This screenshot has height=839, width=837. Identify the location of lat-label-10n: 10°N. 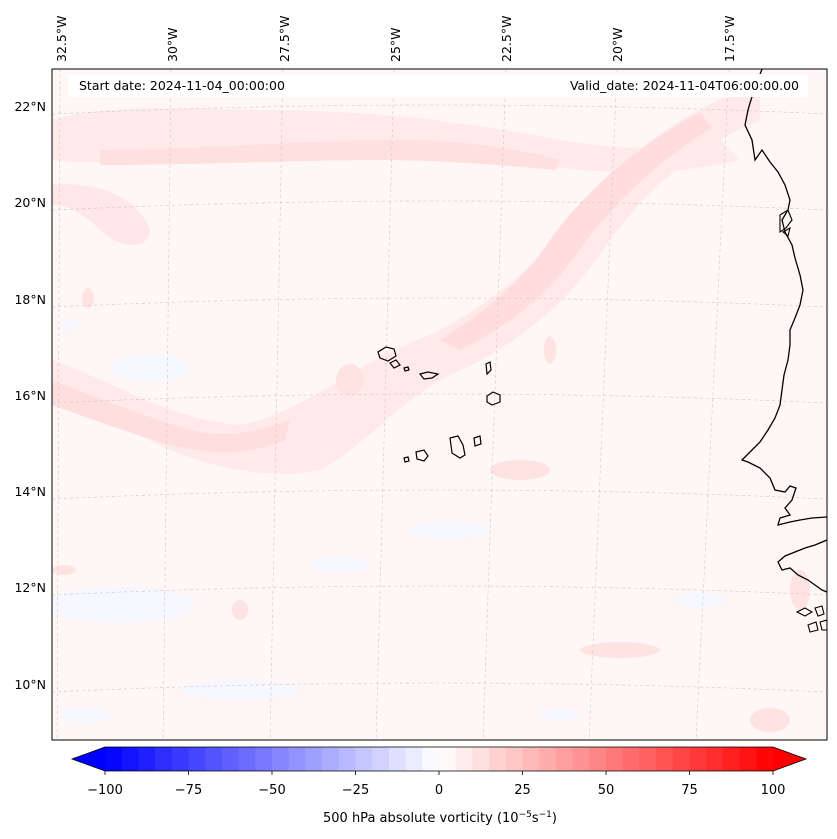
(30, 684).